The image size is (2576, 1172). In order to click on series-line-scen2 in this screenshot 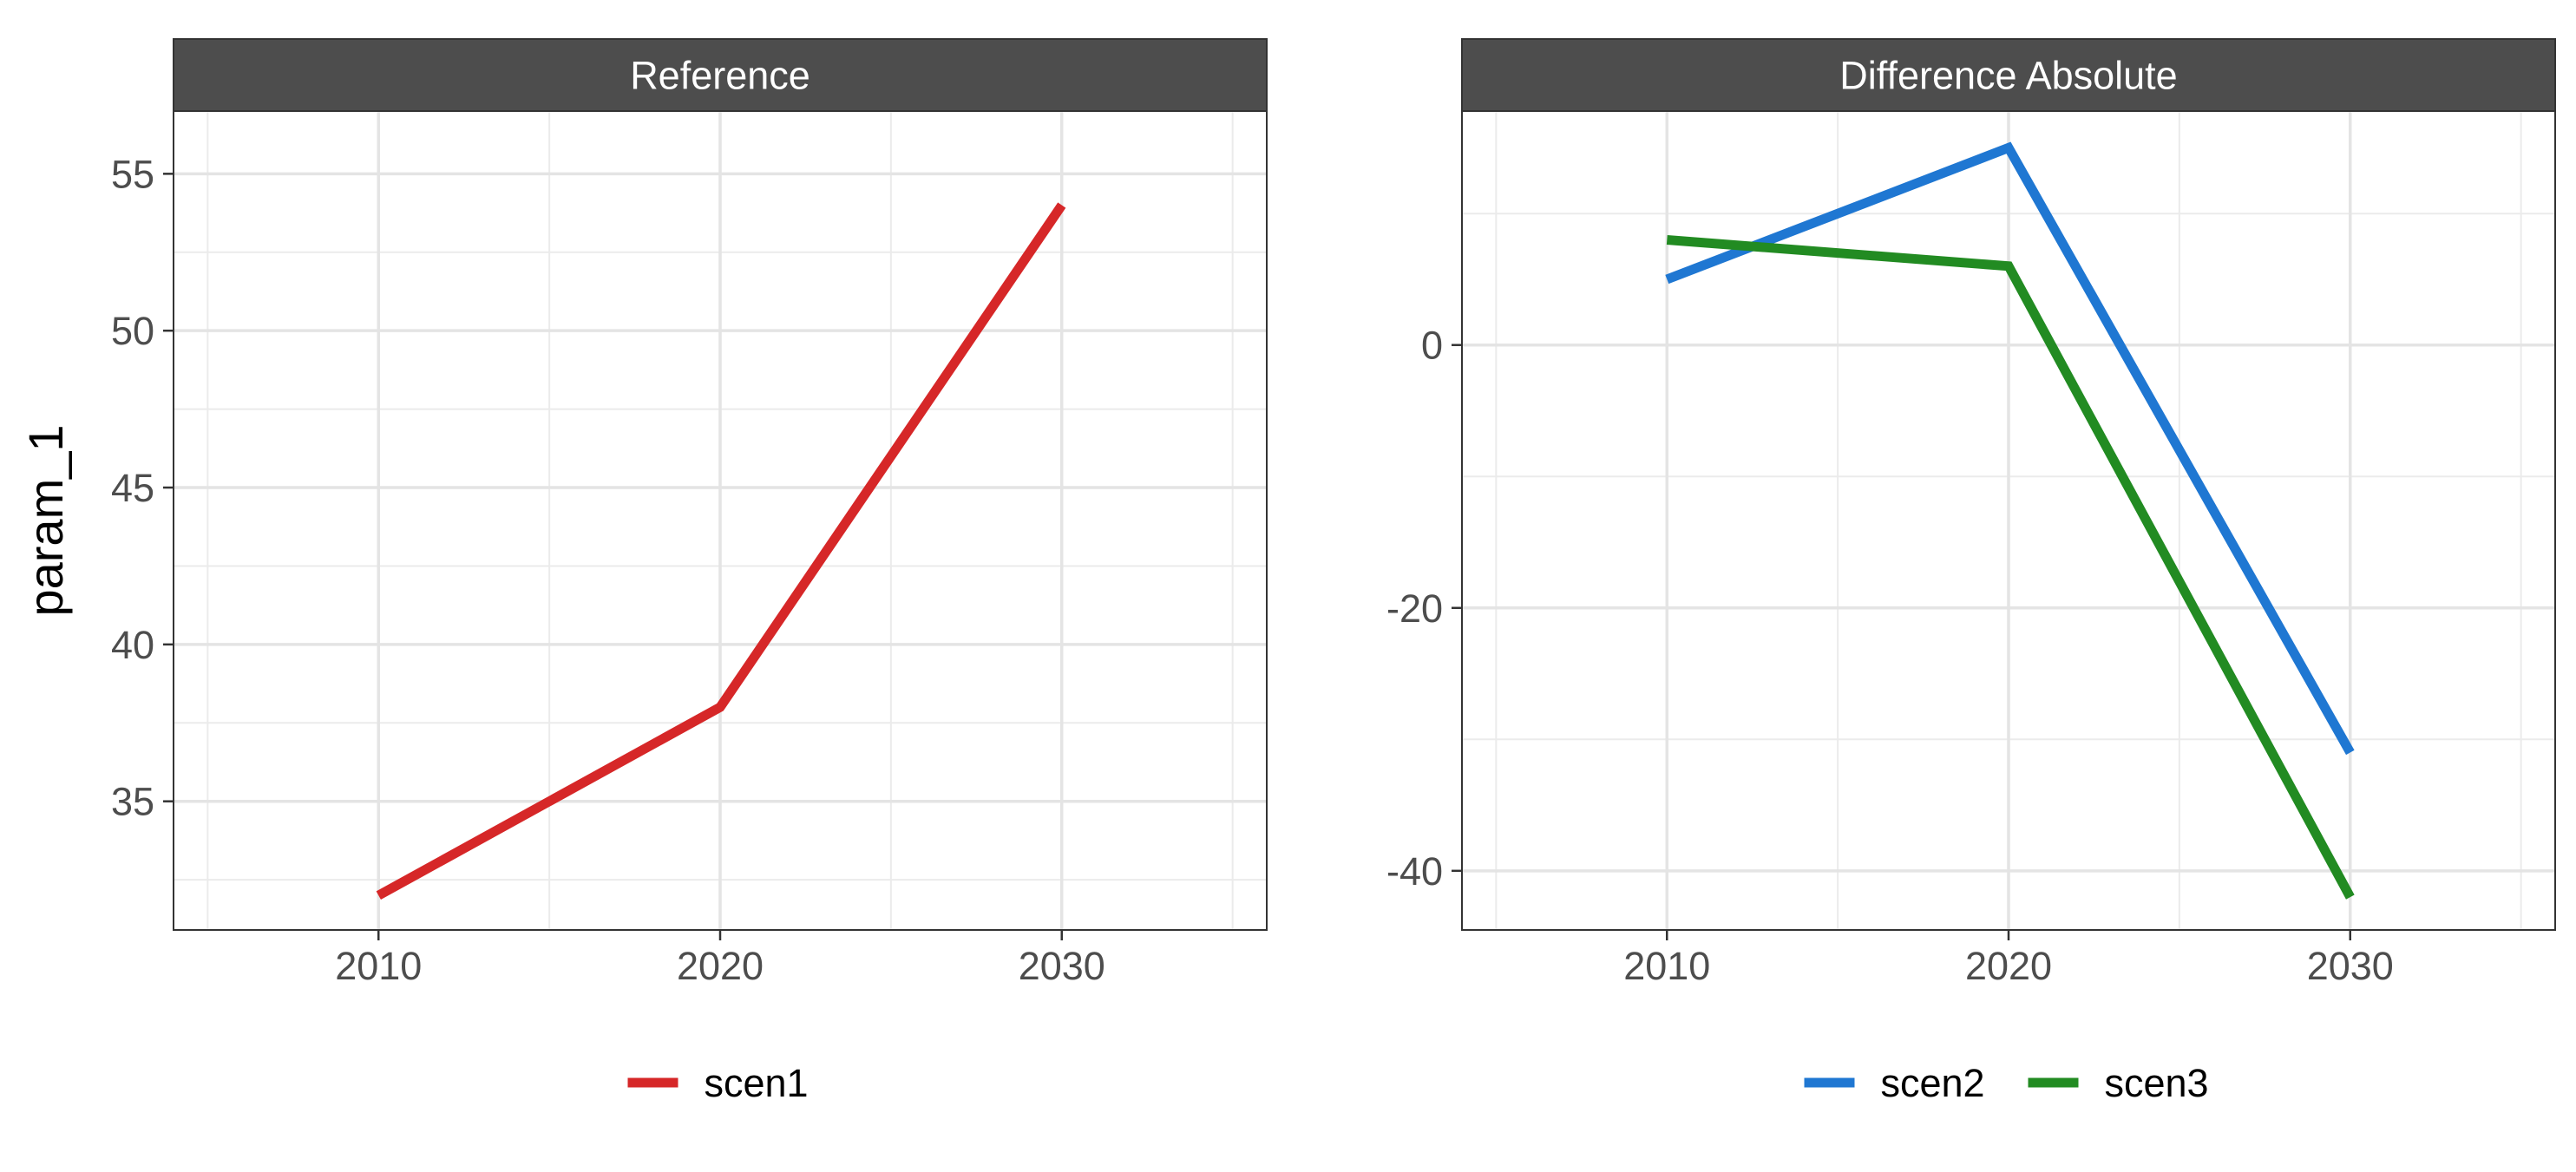, I will do `click(2010, 448)`.